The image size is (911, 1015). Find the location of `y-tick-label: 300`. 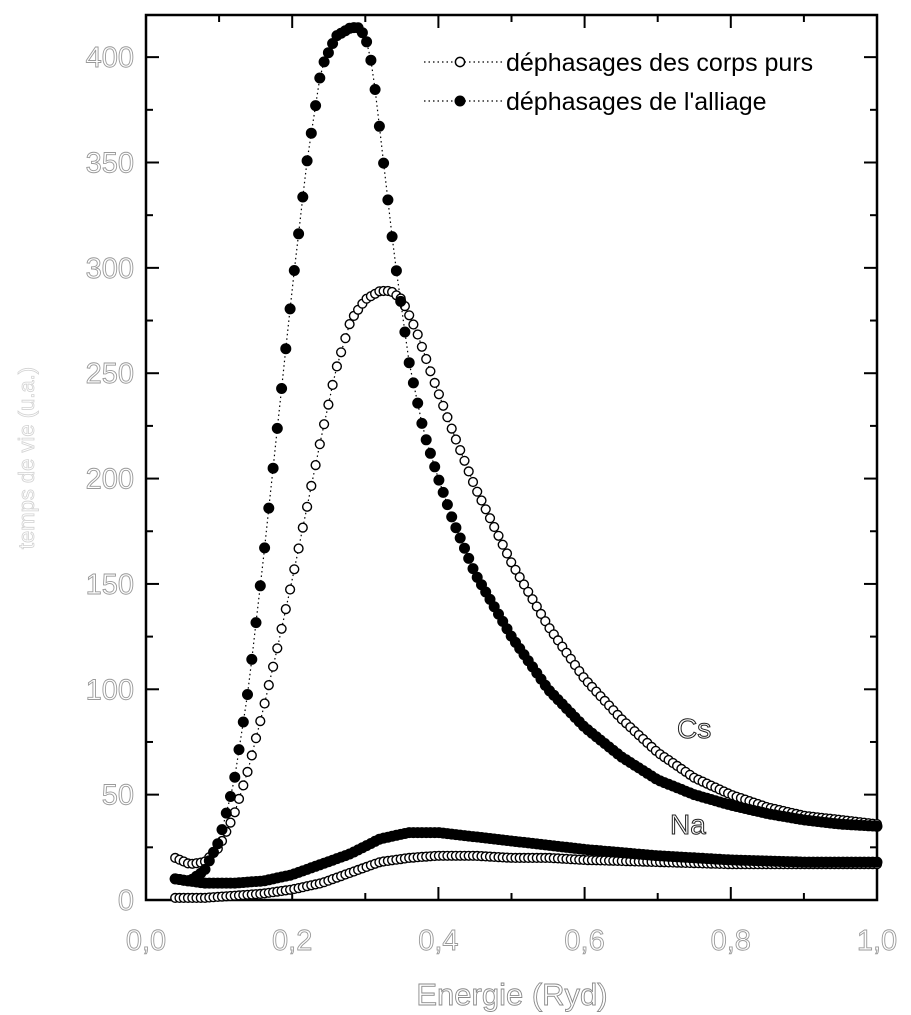

y-tick-label: 300 is located at coordinates (110, 269).